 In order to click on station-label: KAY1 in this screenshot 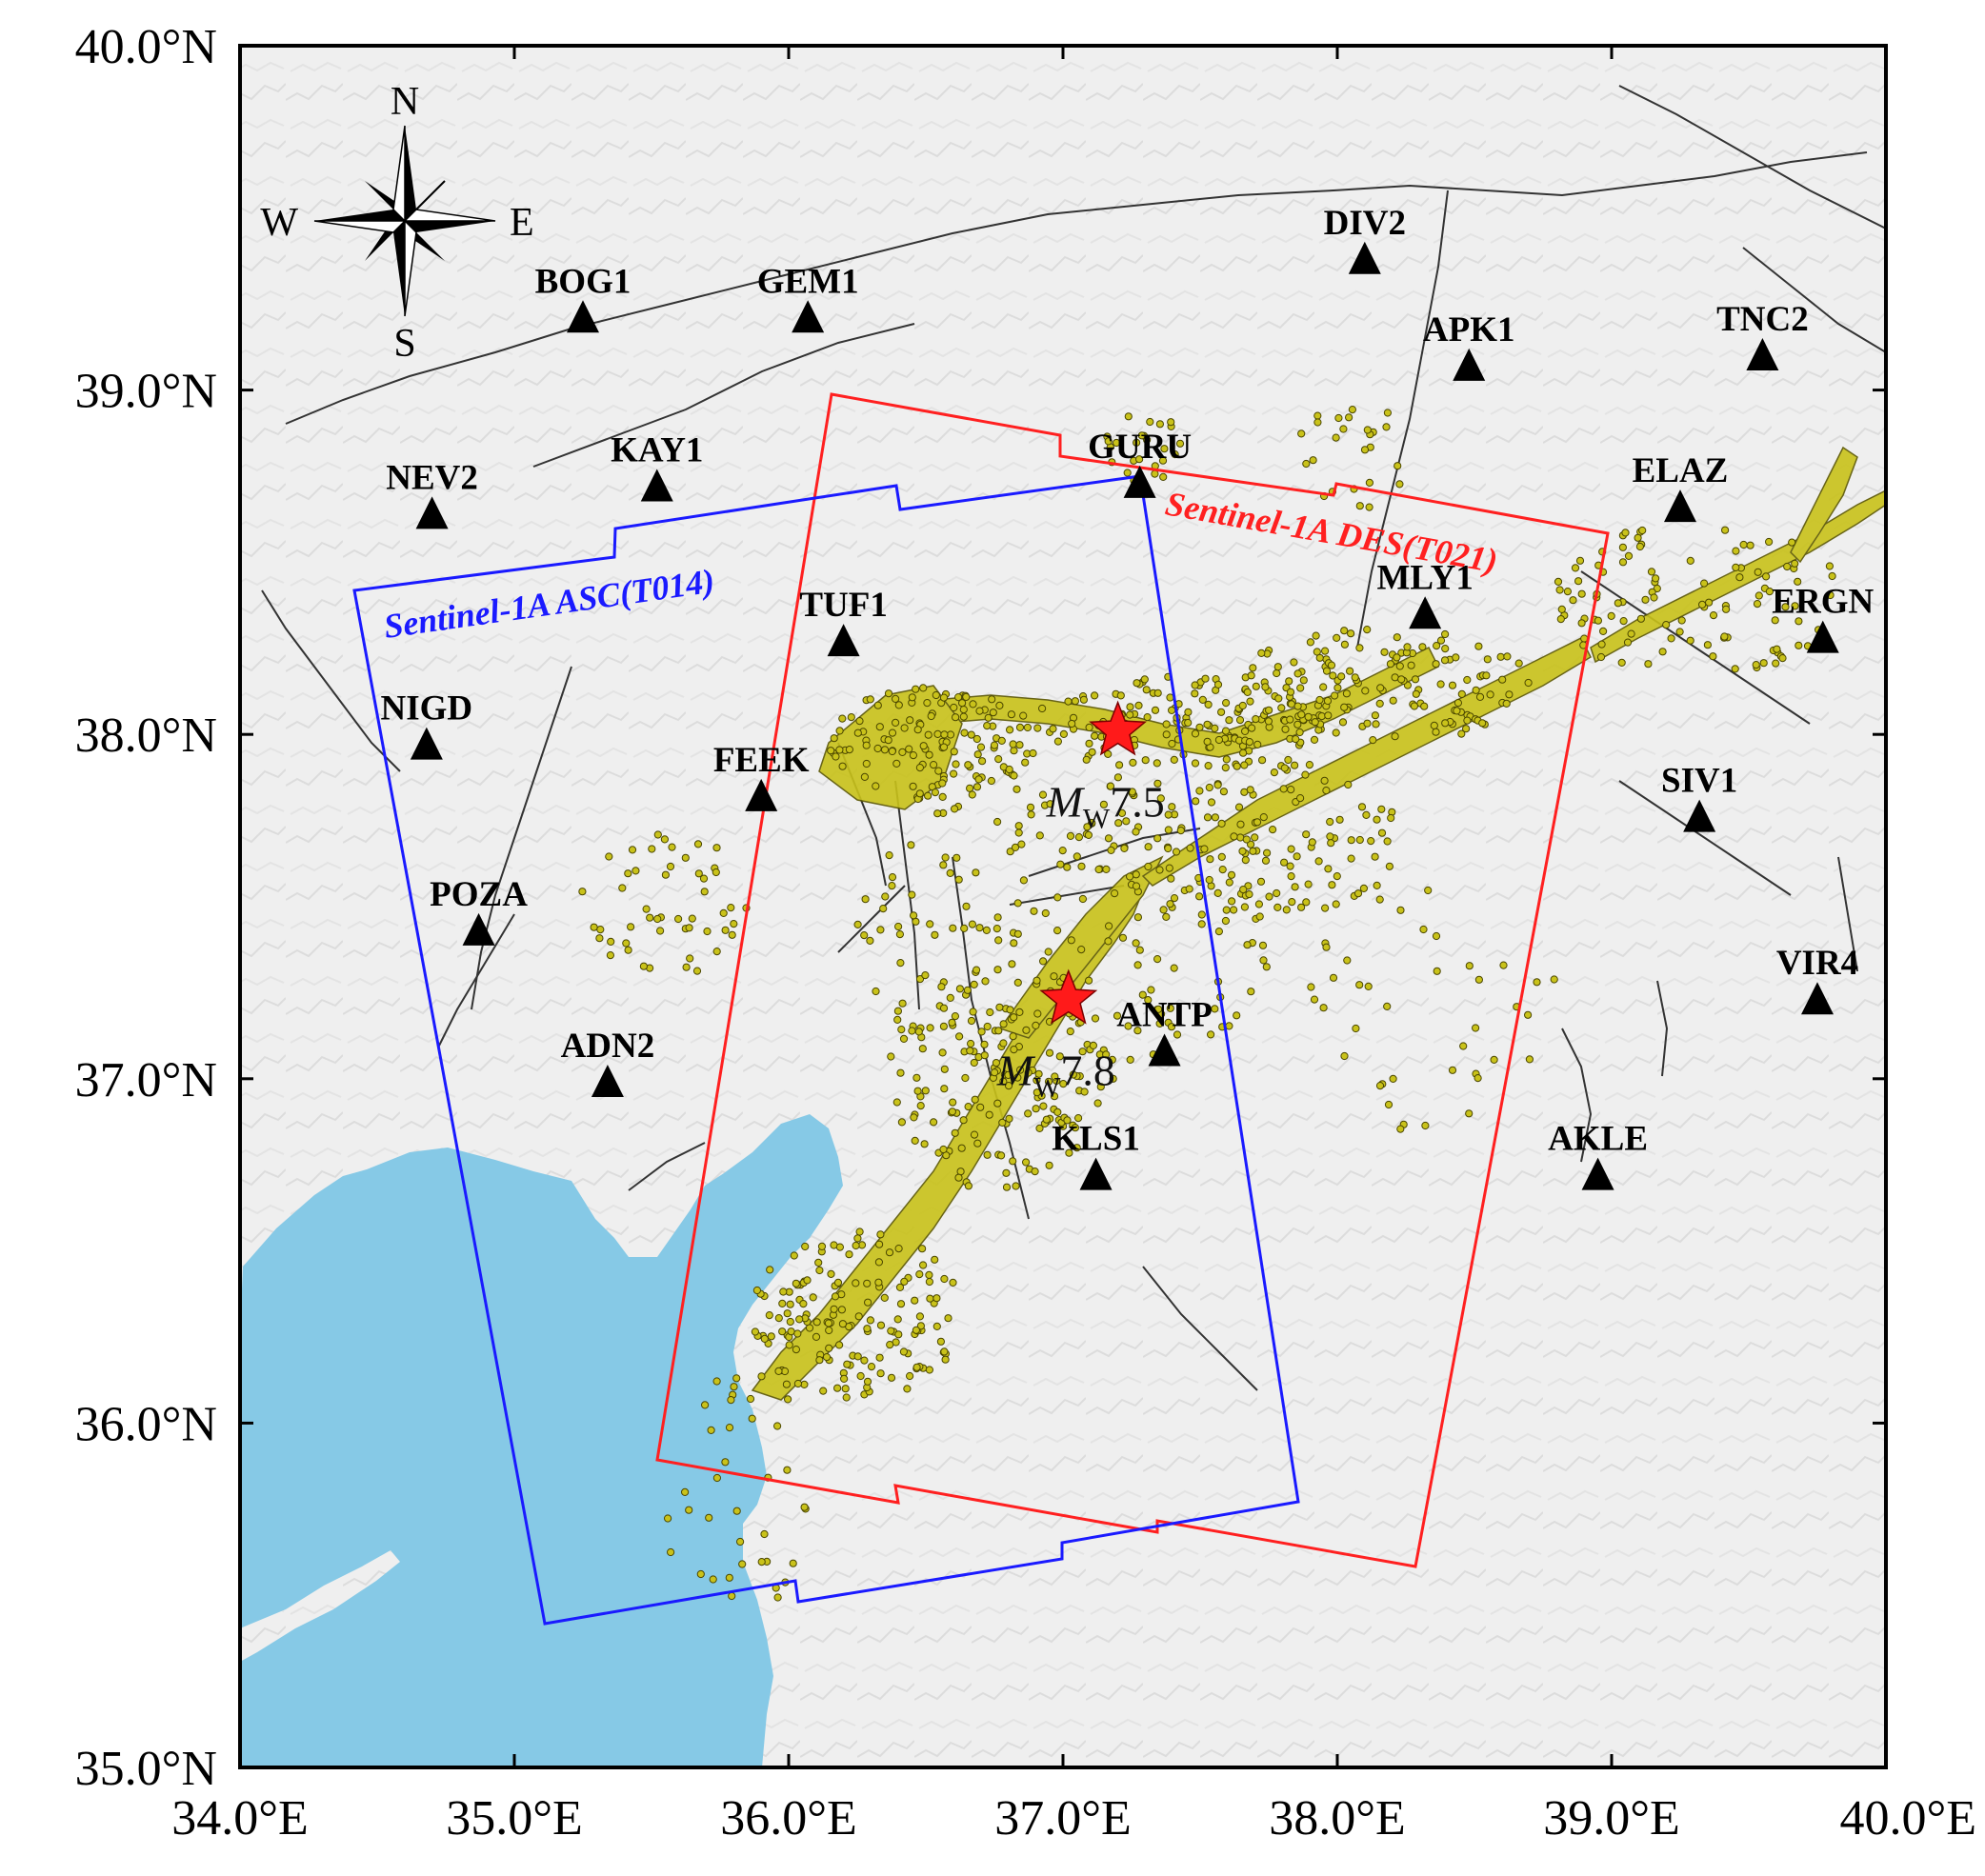, I will do `click(657, 449)`.